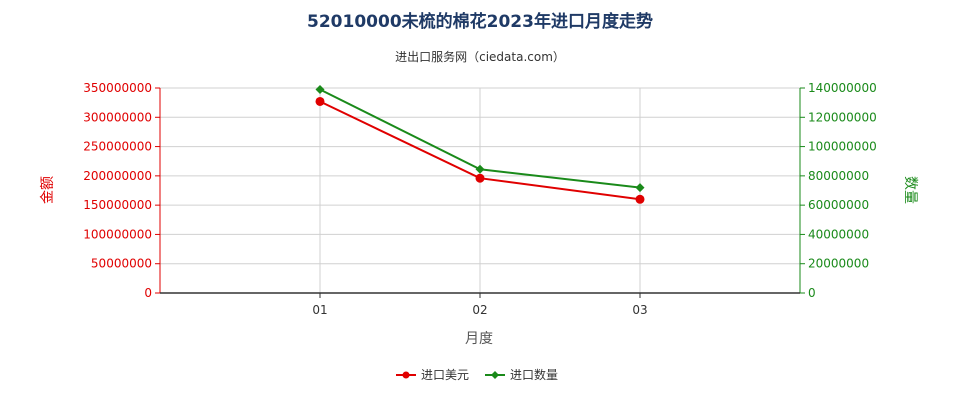  What do you see at coordinates (480, 144) in the screenshot?
I see `series-layer` at bounding box center [480, 144].